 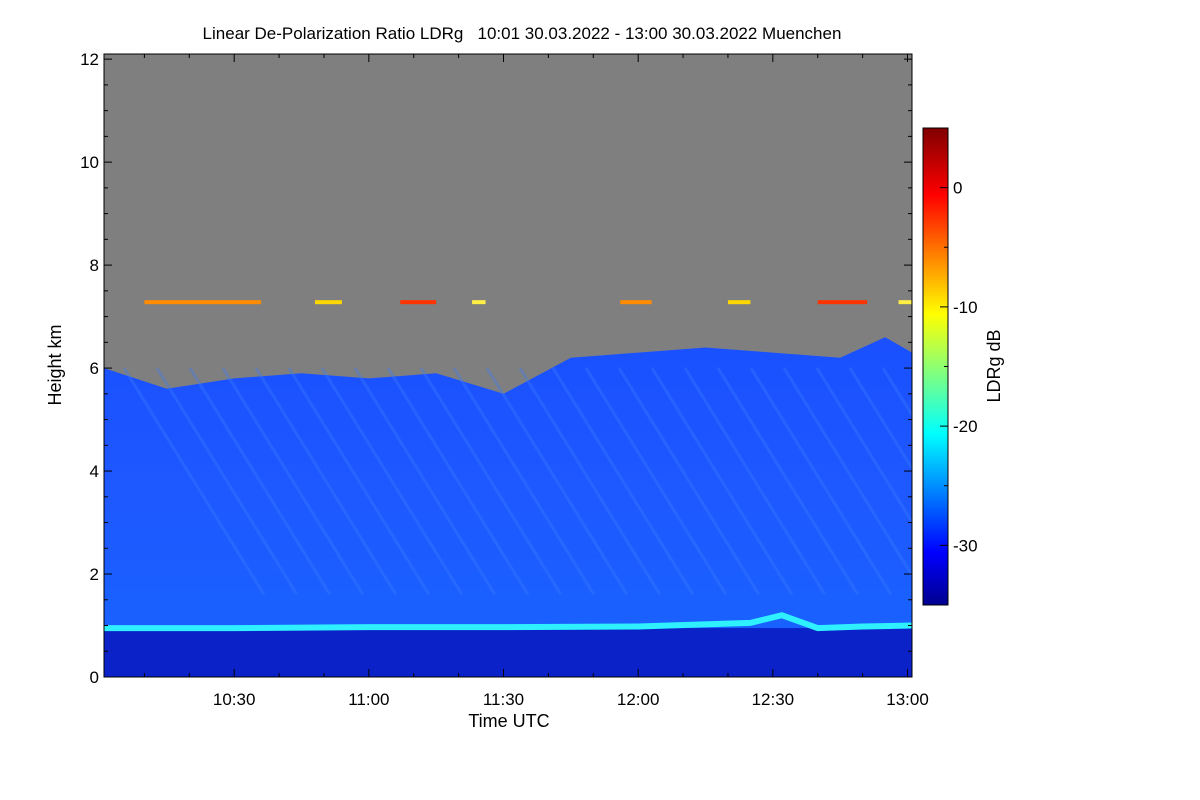 What do you see at coordinates (508, 652) in the screenshot?
I see `boundary-layer-lower` at bounding box center [508, 652].